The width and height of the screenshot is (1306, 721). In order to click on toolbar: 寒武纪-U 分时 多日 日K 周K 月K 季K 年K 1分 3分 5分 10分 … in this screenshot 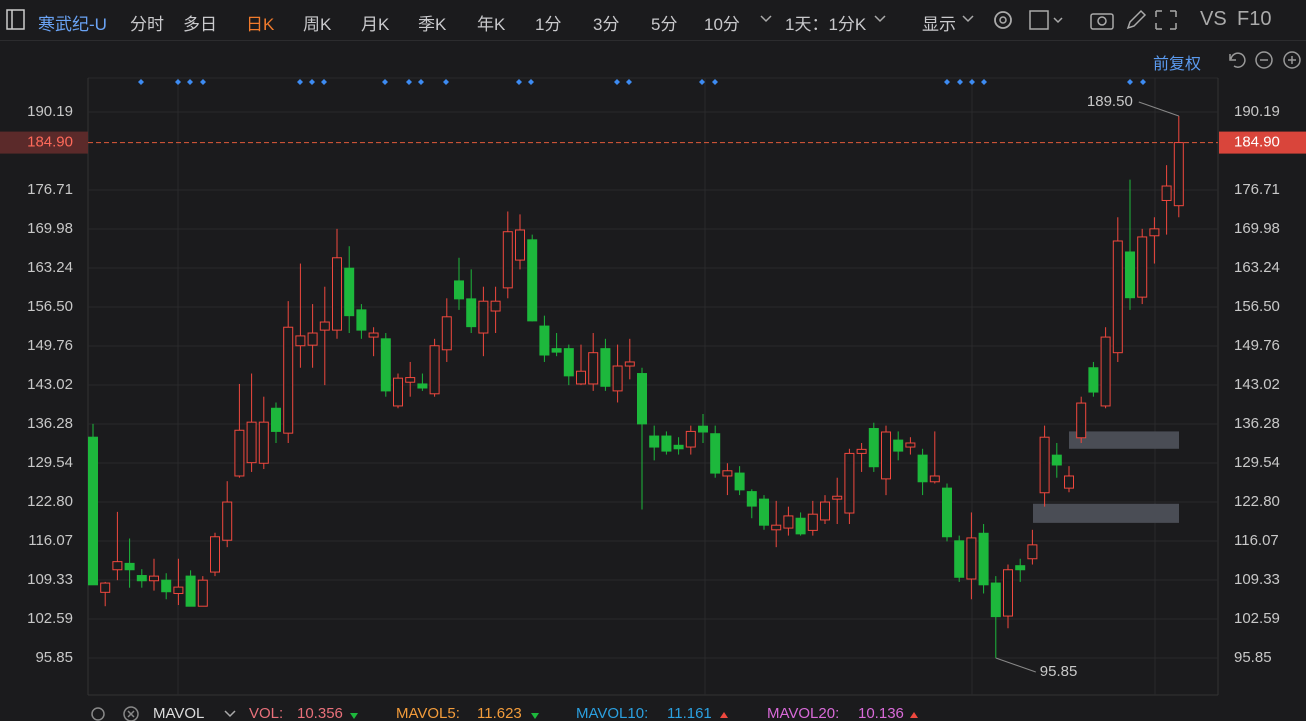, I will do `click(653, 20)`.